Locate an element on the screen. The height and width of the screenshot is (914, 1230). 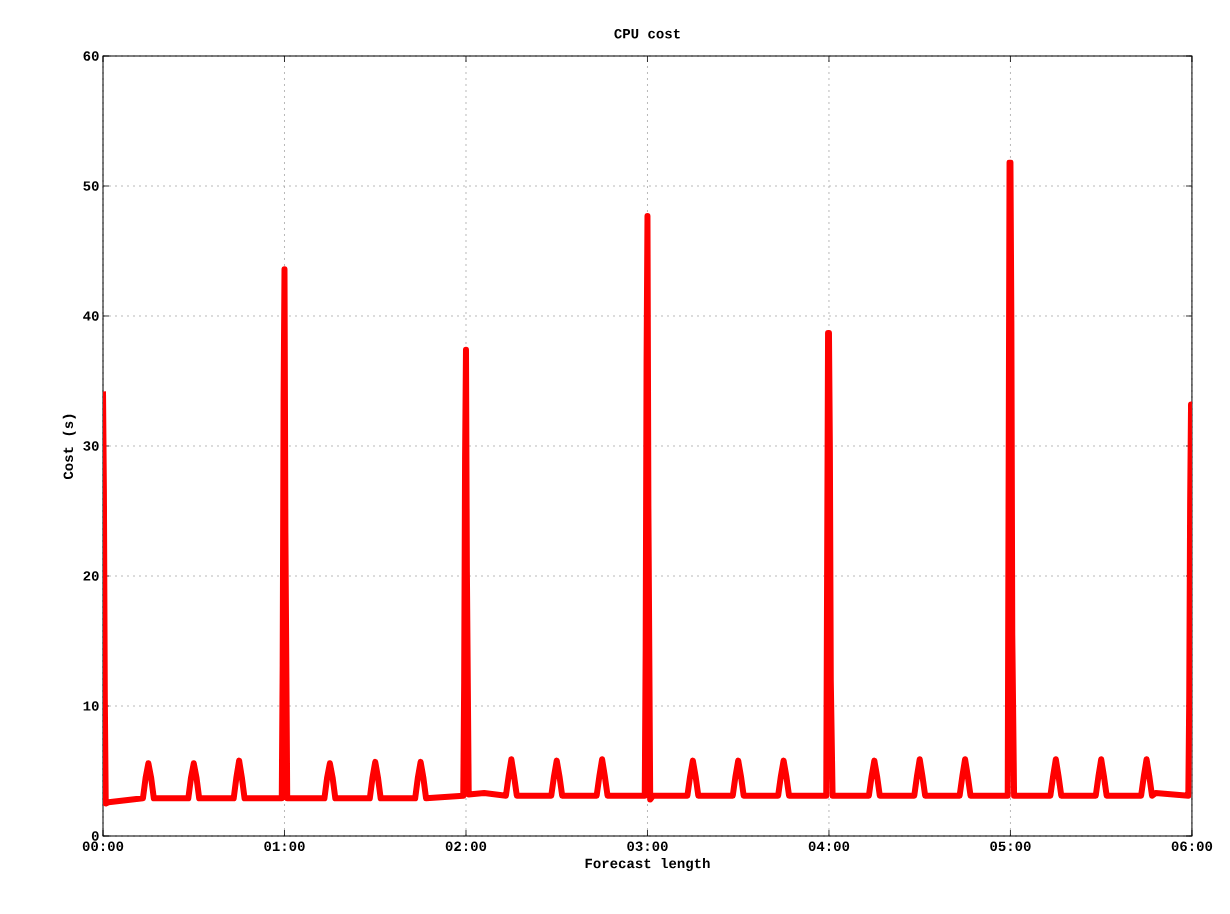
x-tick-label: 02:00 is located at coordinates (466, 846).